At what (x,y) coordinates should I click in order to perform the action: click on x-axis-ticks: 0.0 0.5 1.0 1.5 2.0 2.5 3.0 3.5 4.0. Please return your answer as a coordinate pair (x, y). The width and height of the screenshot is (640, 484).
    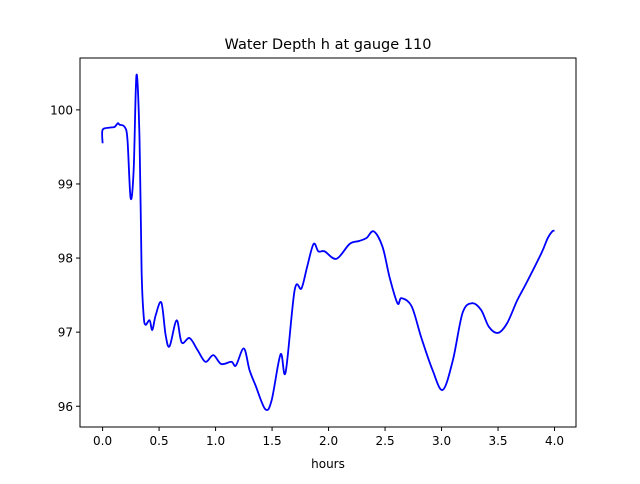
    Looking at the image, I should click on (328, 437).